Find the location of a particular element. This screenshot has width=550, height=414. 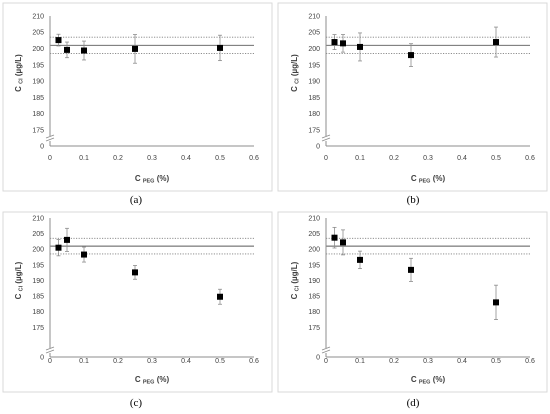

panel-caption: (a) is located at coordinates (136, 200).